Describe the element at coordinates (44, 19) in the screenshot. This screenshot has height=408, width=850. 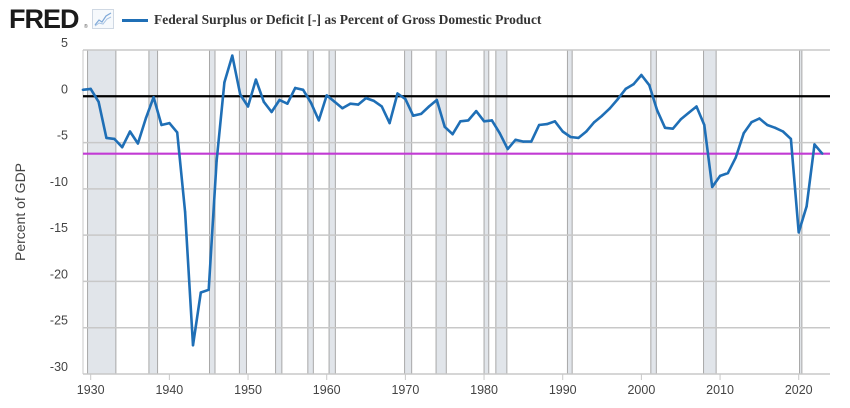
I see `fred-logo: FRED` at that location.